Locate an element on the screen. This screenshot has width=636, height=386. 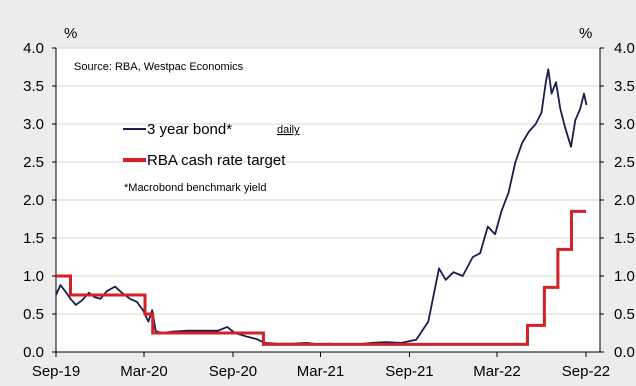
y-tick-label-left: 4.0 is located at coordinates (33, 48).